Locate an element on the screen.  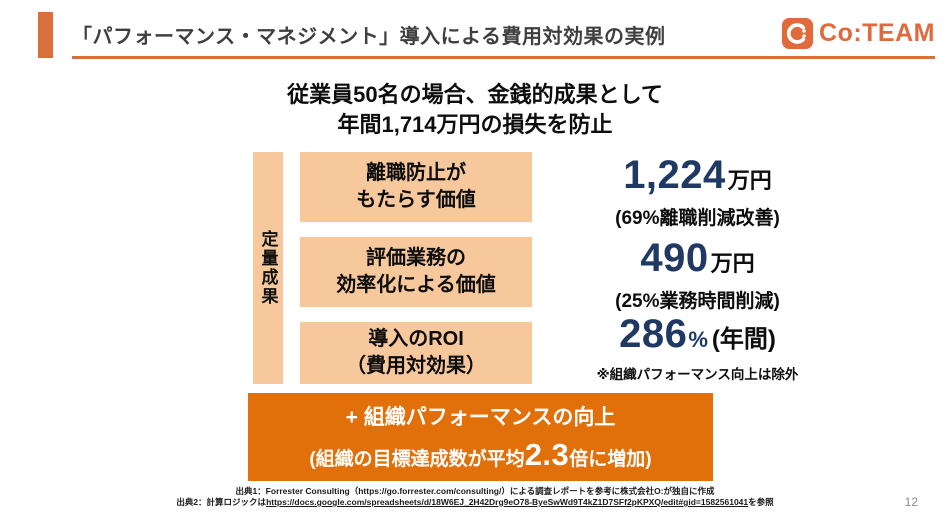
value-retention-amount: 1,224 is located at coordinates (674, 175).